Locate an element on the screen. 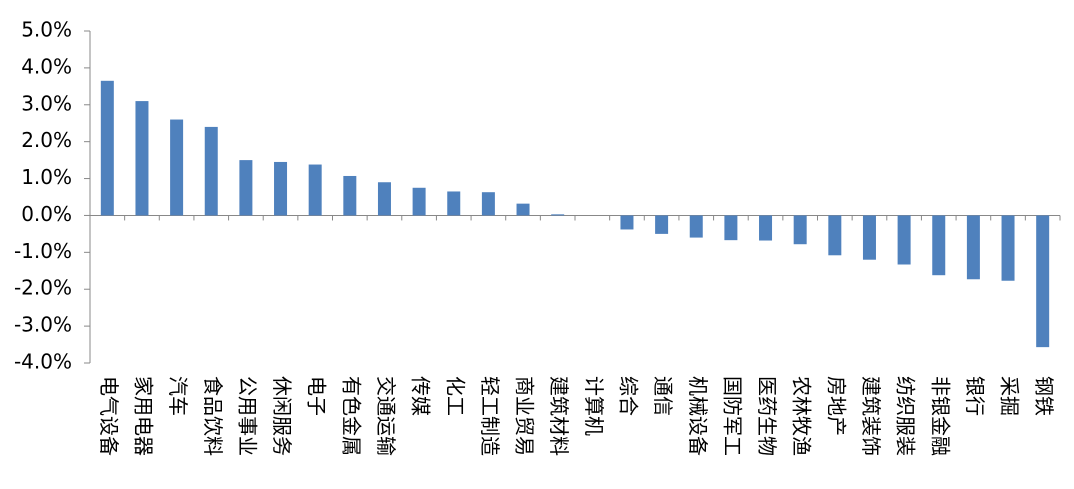 The width and height of the screenshot is (1074, 489). y-tick-label: 2.0% is located at coordinates (46, 140).